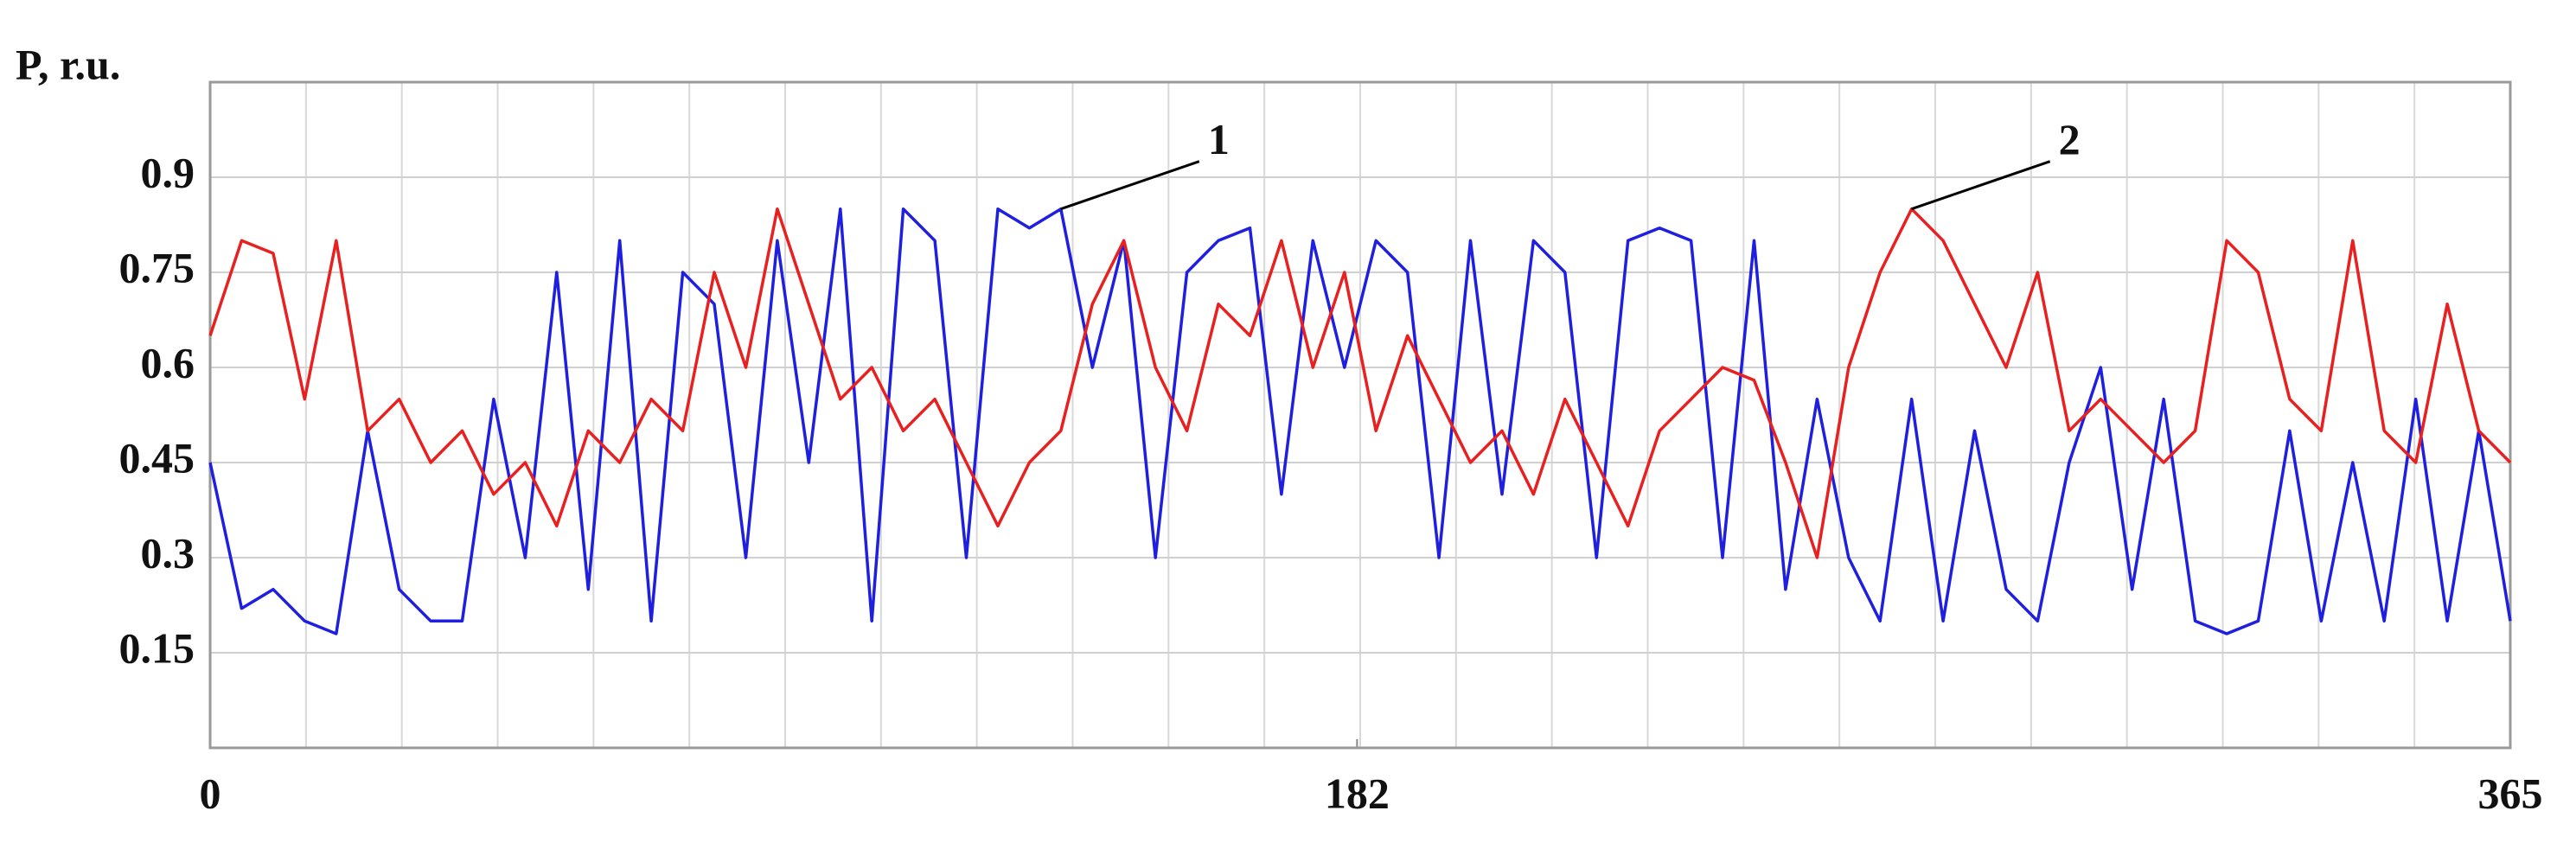  I want to click on y-tick-label: 0.3, so click(168, 552).